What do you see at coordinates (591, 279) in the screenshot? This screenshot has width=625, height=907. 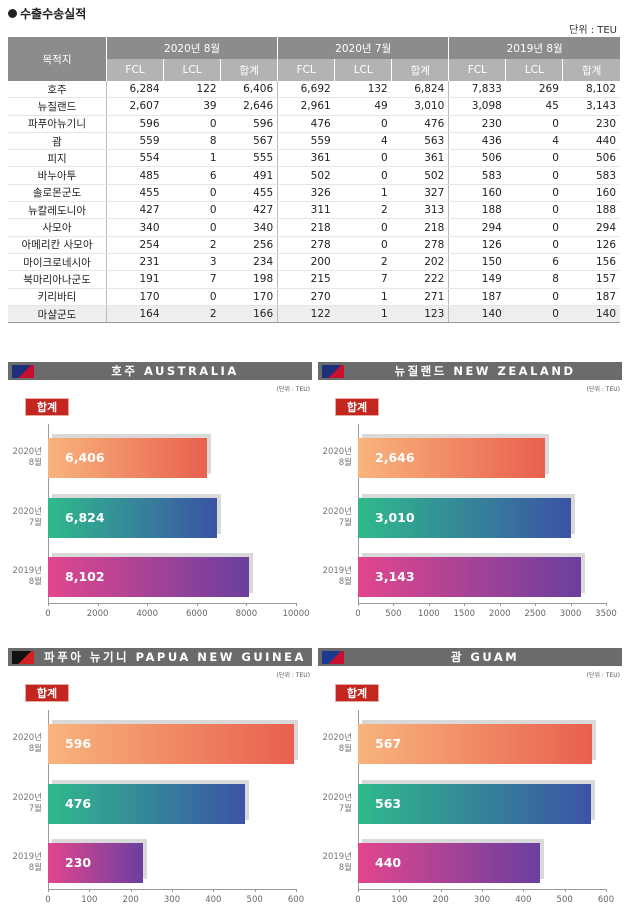 I see `cell: 157` at bounding box center [591, 279].